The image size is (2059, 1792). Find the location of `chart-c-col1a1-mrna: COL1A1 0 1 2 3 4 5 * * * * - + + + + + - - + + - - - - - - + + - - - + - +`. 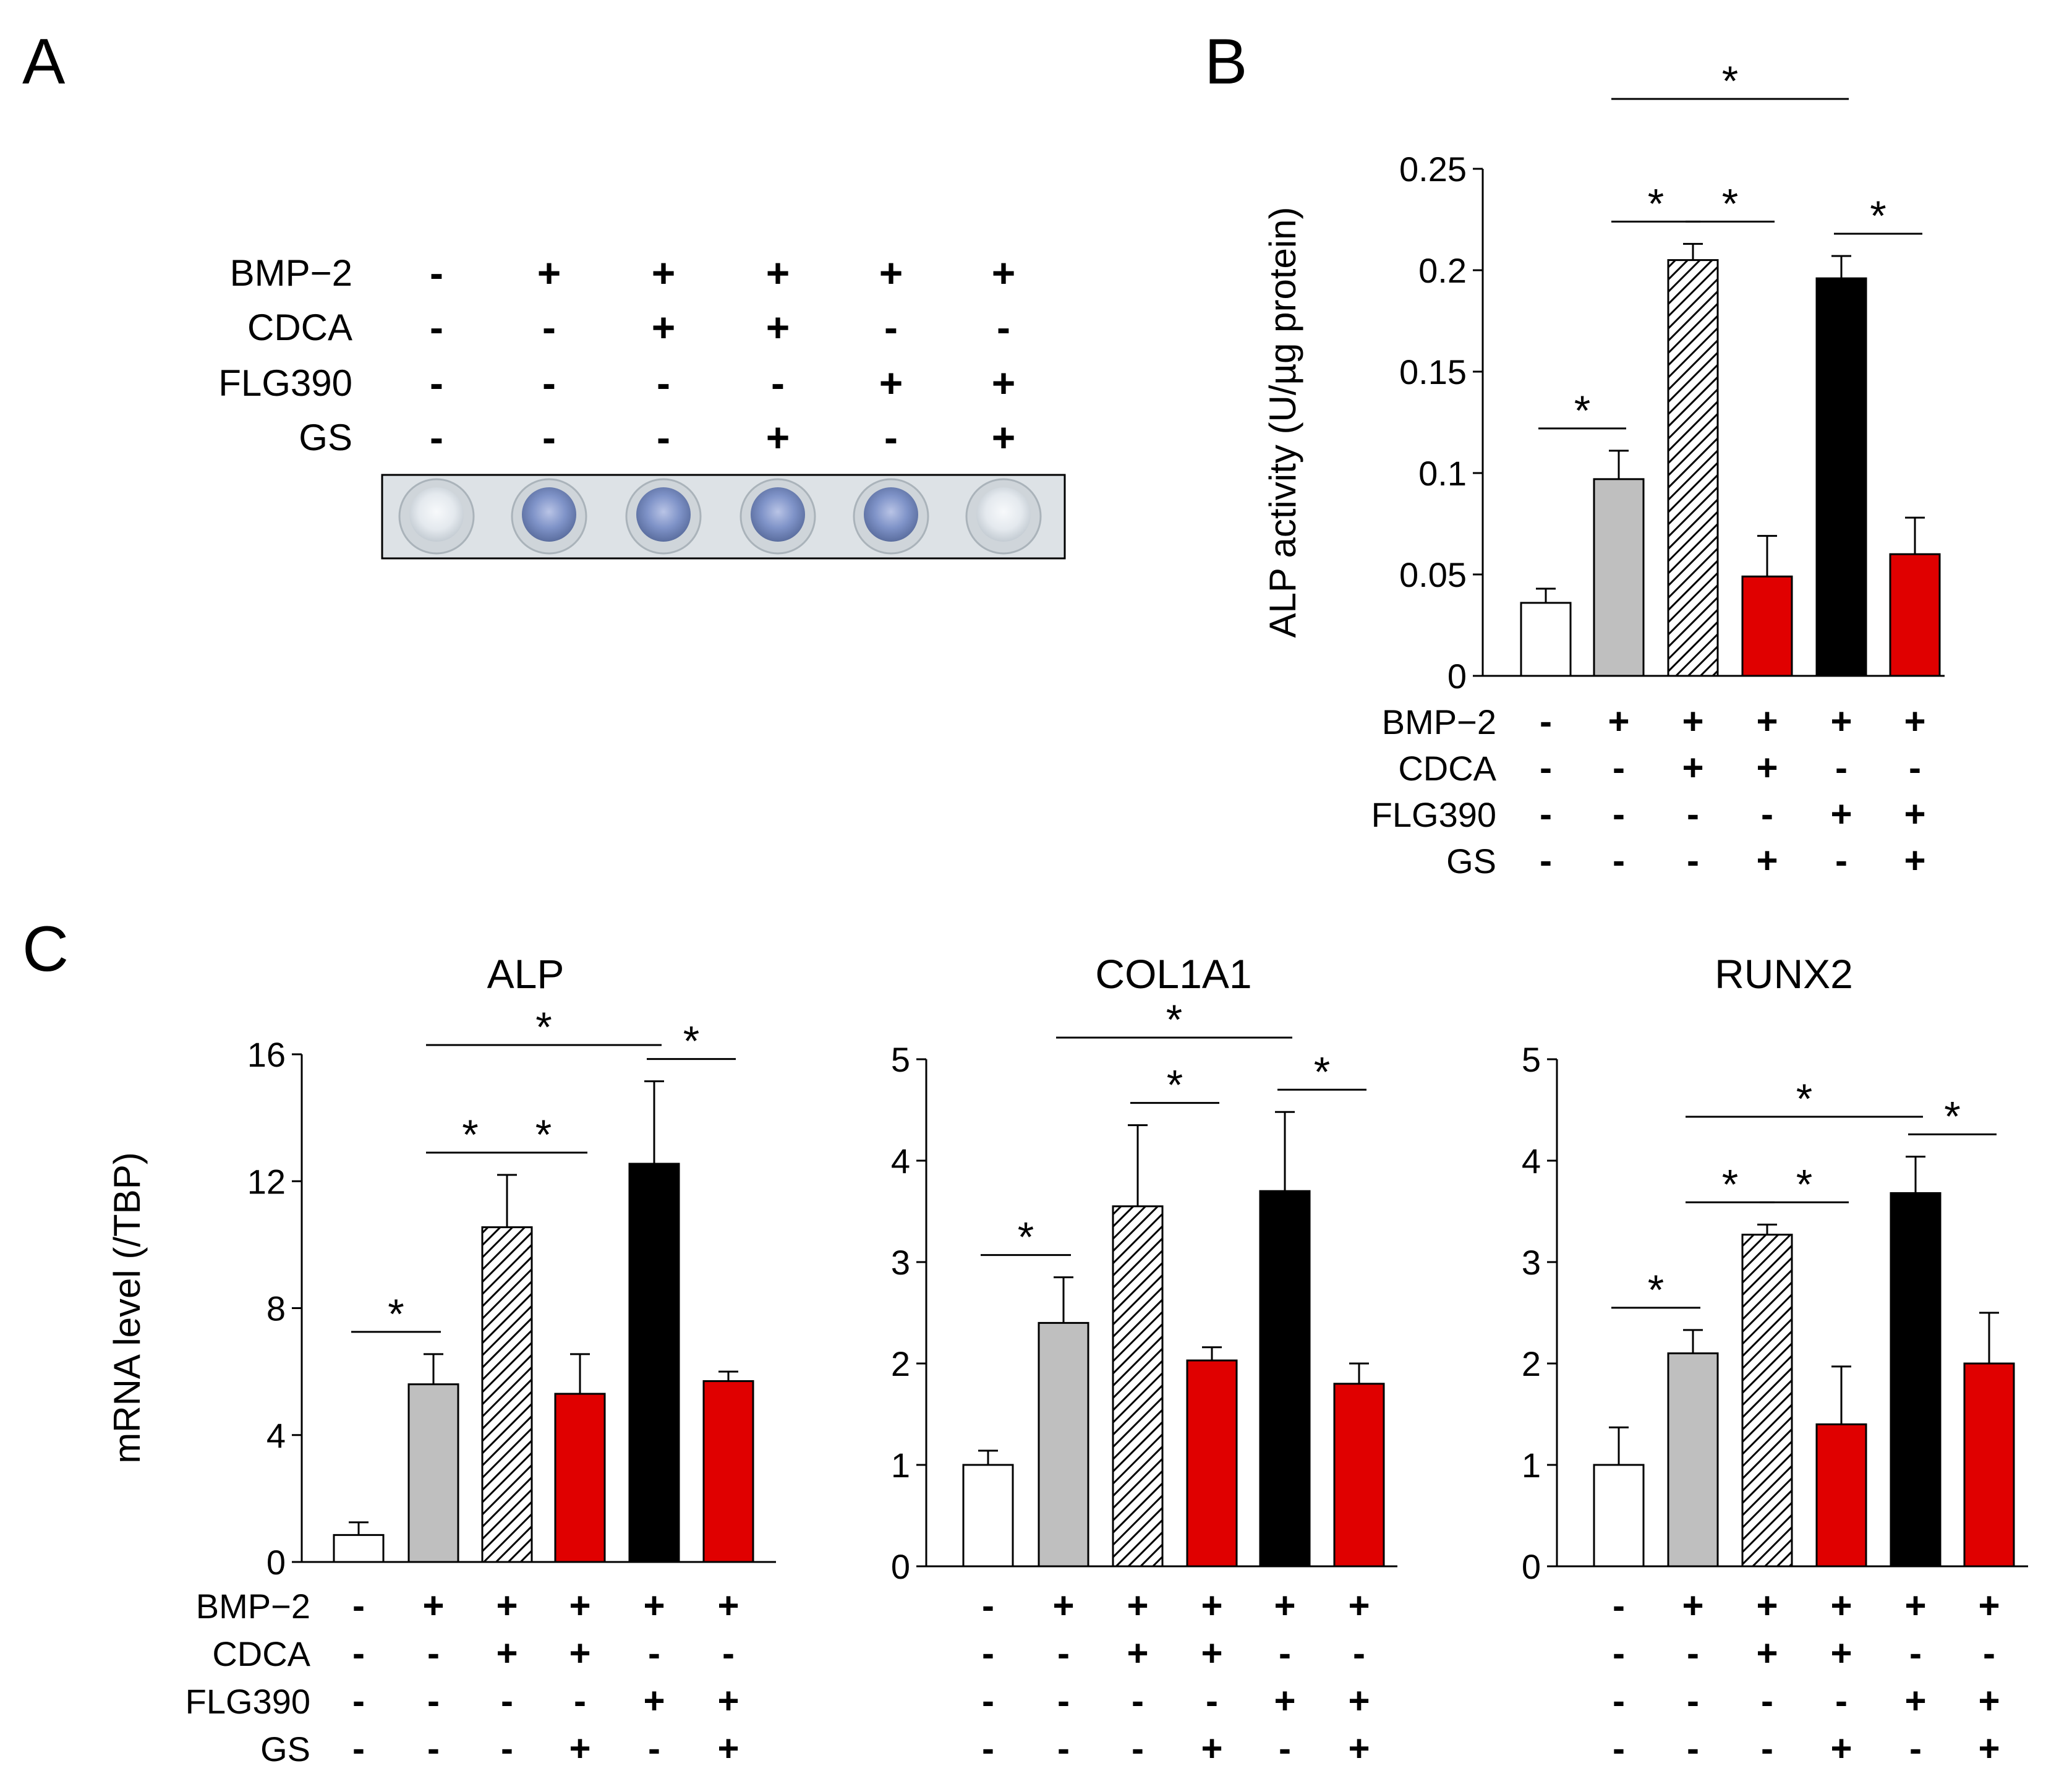

chart-c-col1a1-mrna: COL1A1 0 1 2 3 4 5 * * * * - + + + + + - - + + - - - - - - + + - - - + - + is located at coordinates (1144, 1360).